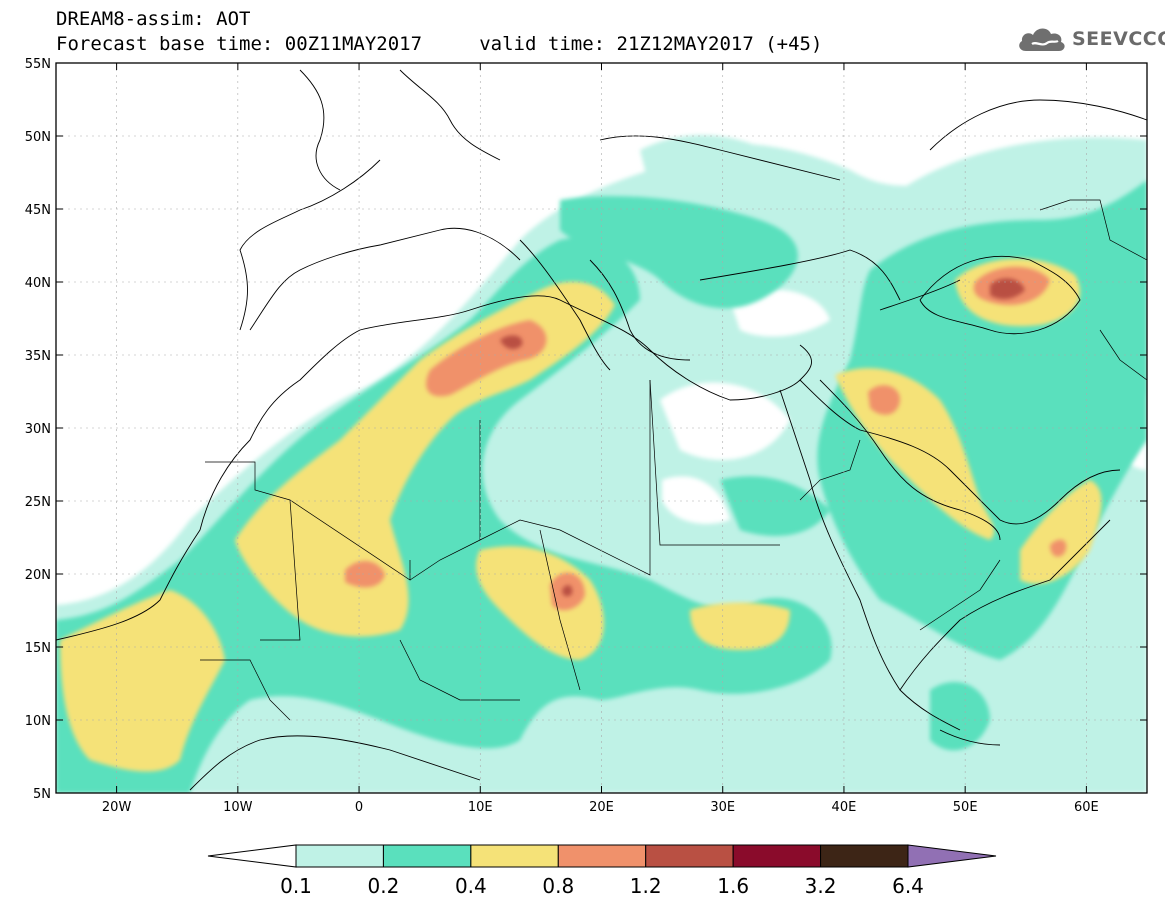 The height and width of the screenshot is (905, 1165). What do you see at coordinates (558, 886) in the screenshot?
I see `colorbar-label: 0.8` at bounding box center [558, 886].